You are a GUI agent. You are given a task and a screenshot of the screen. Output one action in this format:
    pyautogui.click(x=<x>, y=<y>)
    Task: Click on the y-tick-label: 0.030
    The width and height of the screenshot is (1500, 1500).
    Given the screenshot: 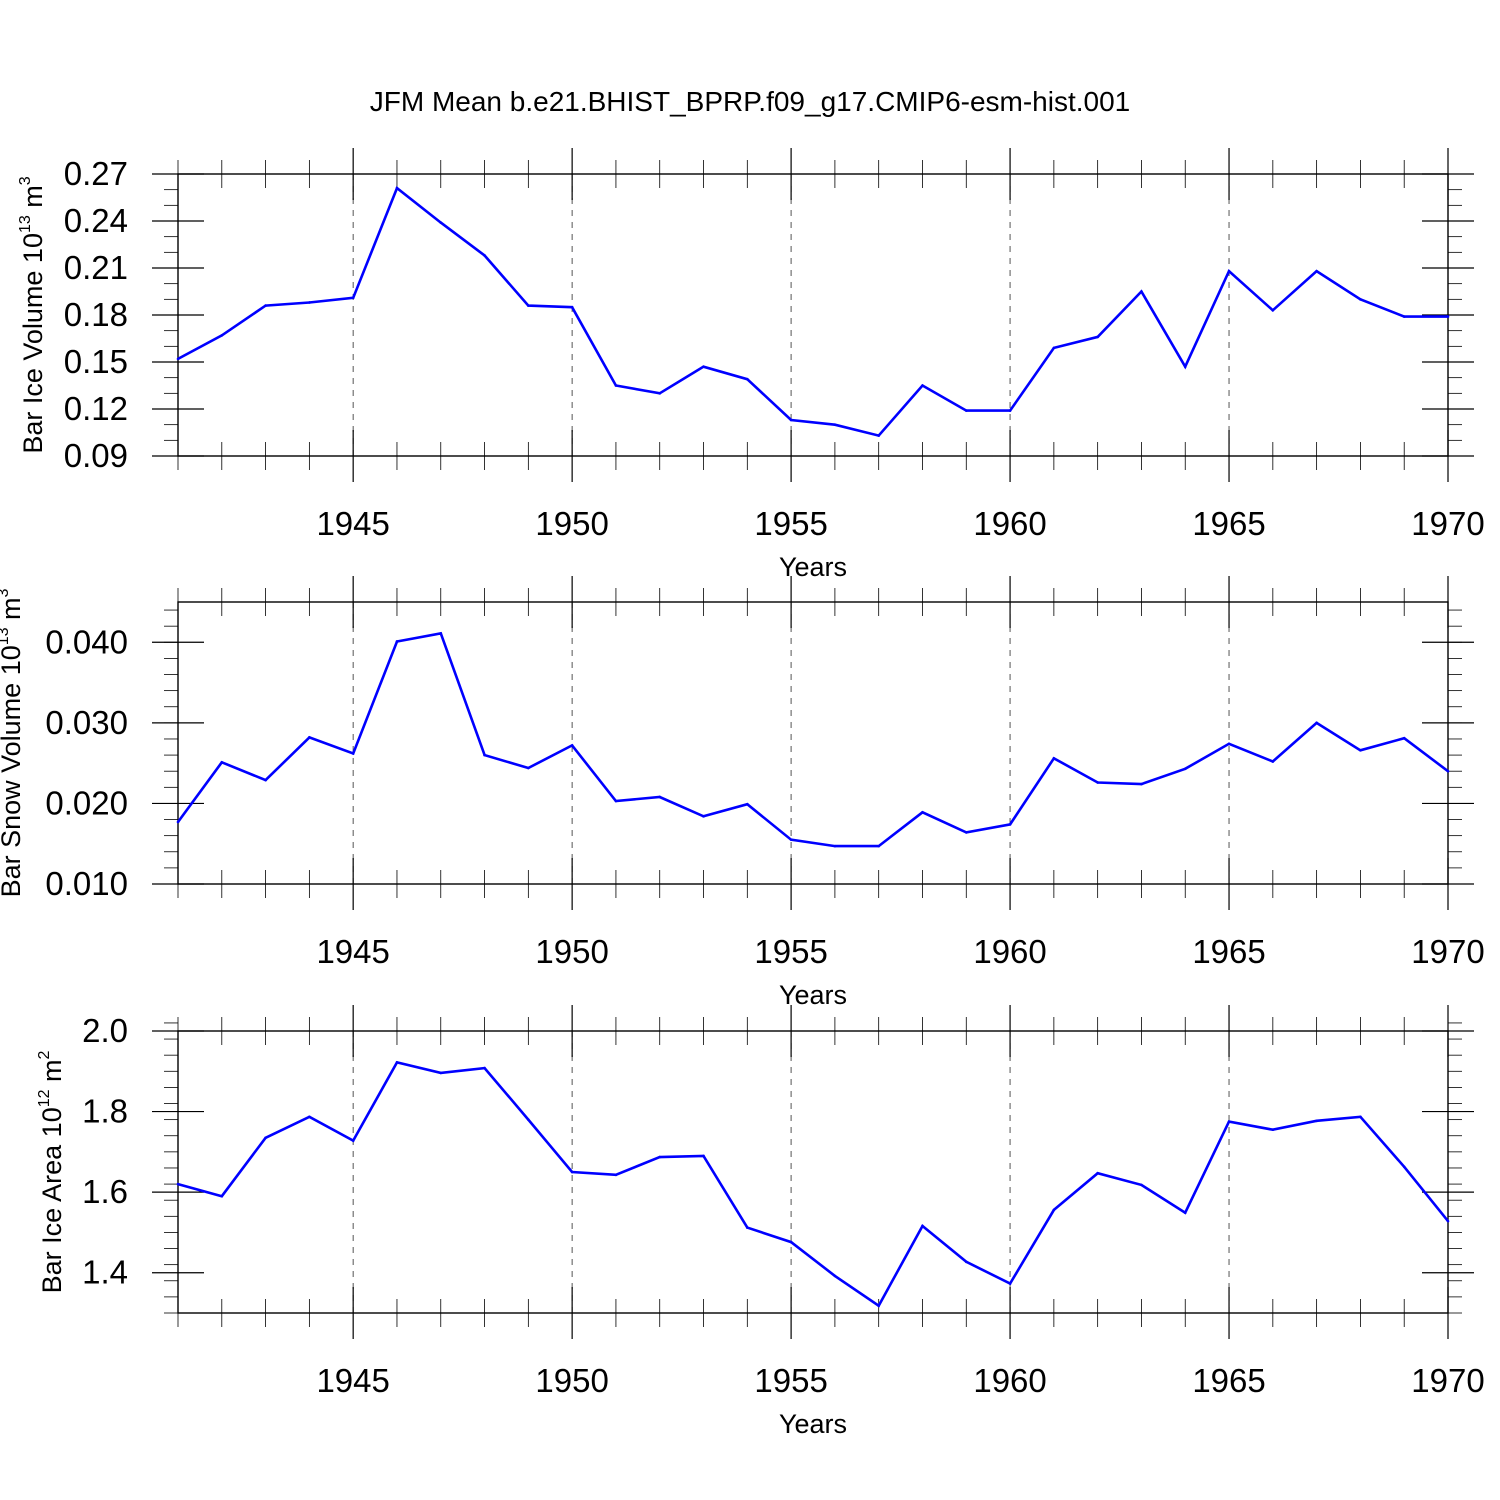 What is the action you would take?
    pyautogui.click(x=86, y=722)
    